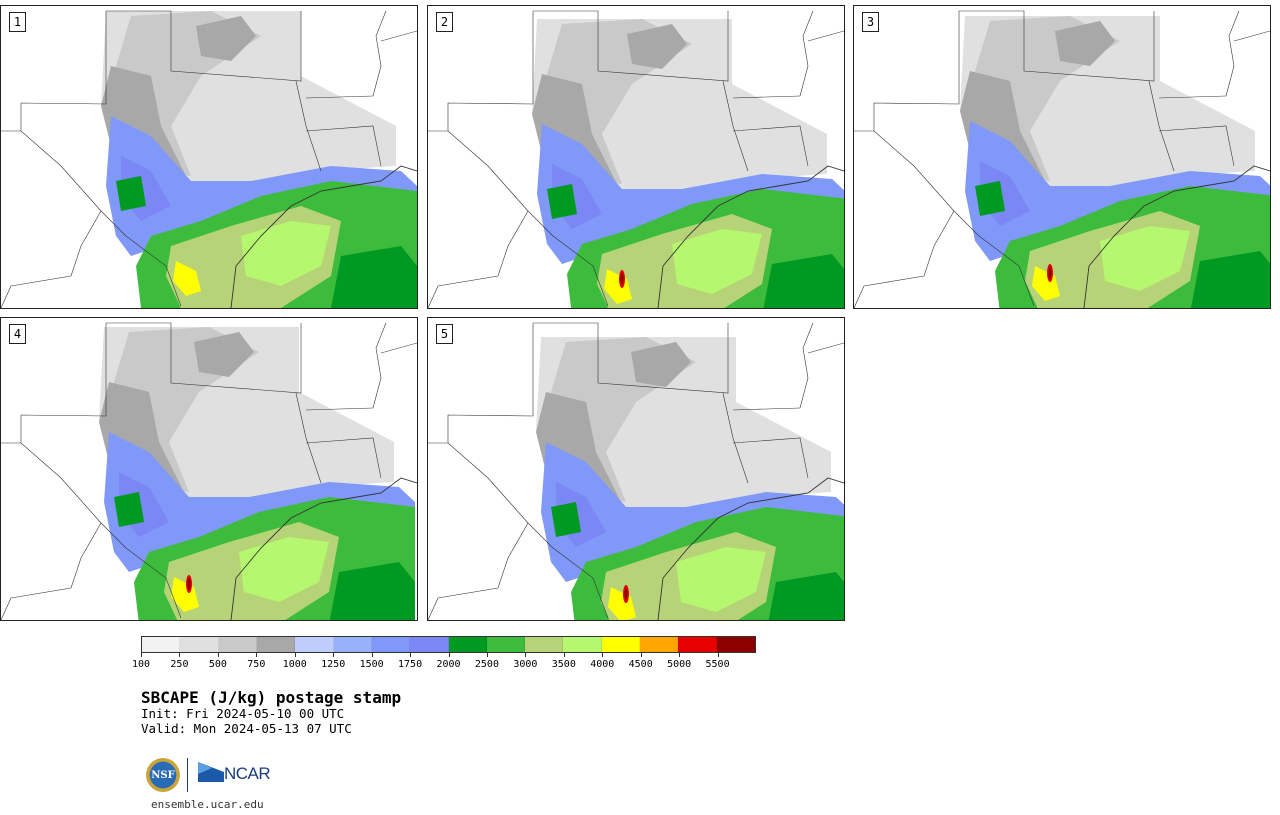 The image size is (1280, 815). Describe the element at coordinates (163, 775) in the screenshot. I see `nsf-logo: NSF` at that location.